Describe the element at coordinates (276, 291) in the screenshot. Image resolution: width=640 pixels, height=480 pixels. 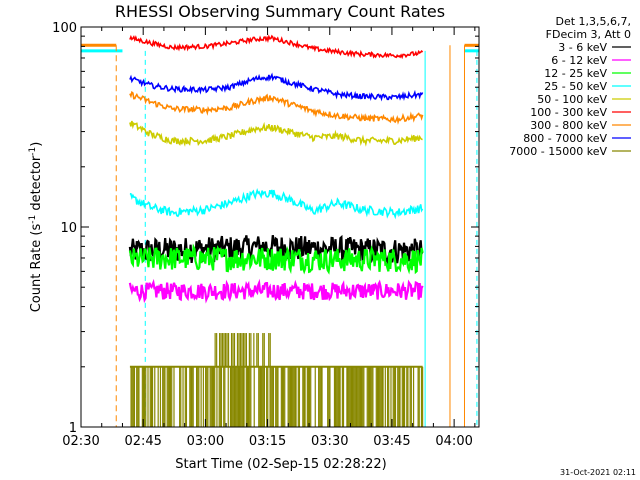
I see `series-6-12-kev` at that location.